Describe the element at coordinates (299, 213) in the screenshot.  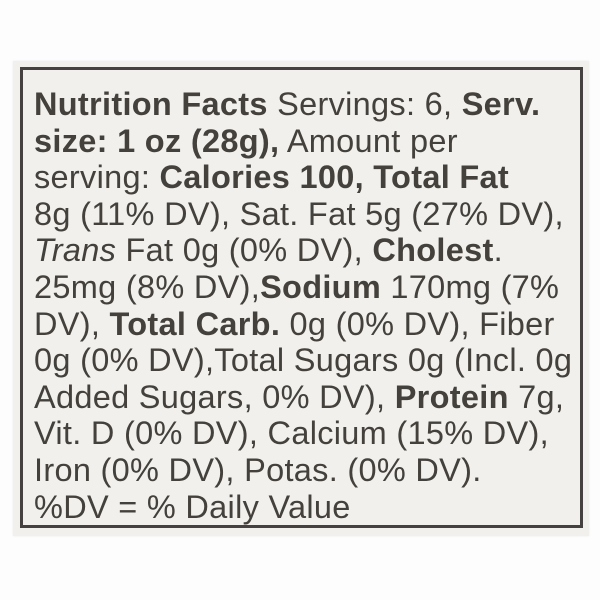
I see `label-text-segment: 8g (11% DV), Sat. Fat 5g (27% DV),` at that location.